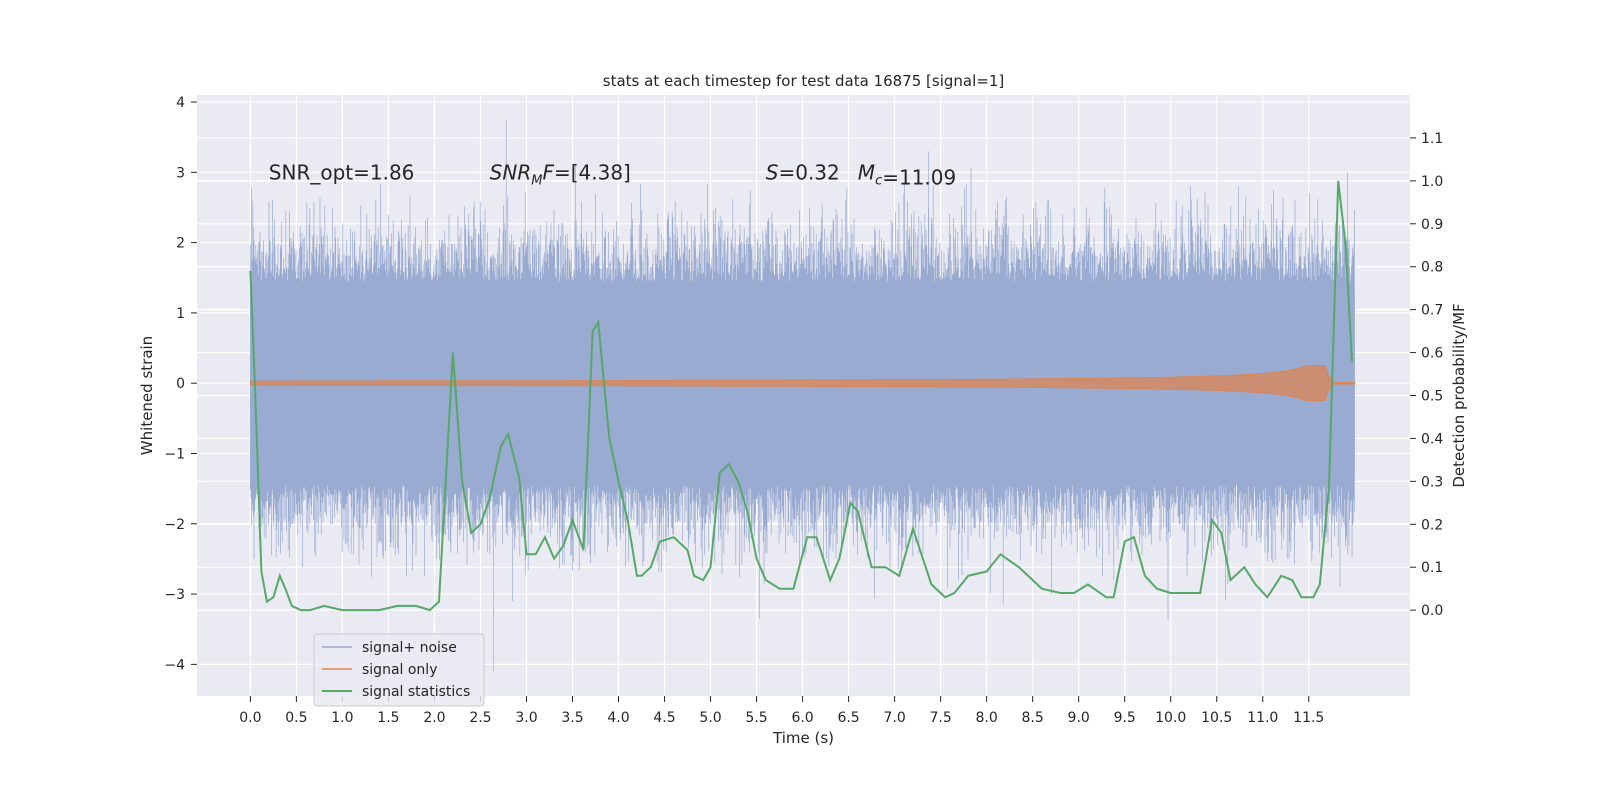 The image size is (1600, 800). I want to click on x-tick-label: 8.0, so click(987, 718).